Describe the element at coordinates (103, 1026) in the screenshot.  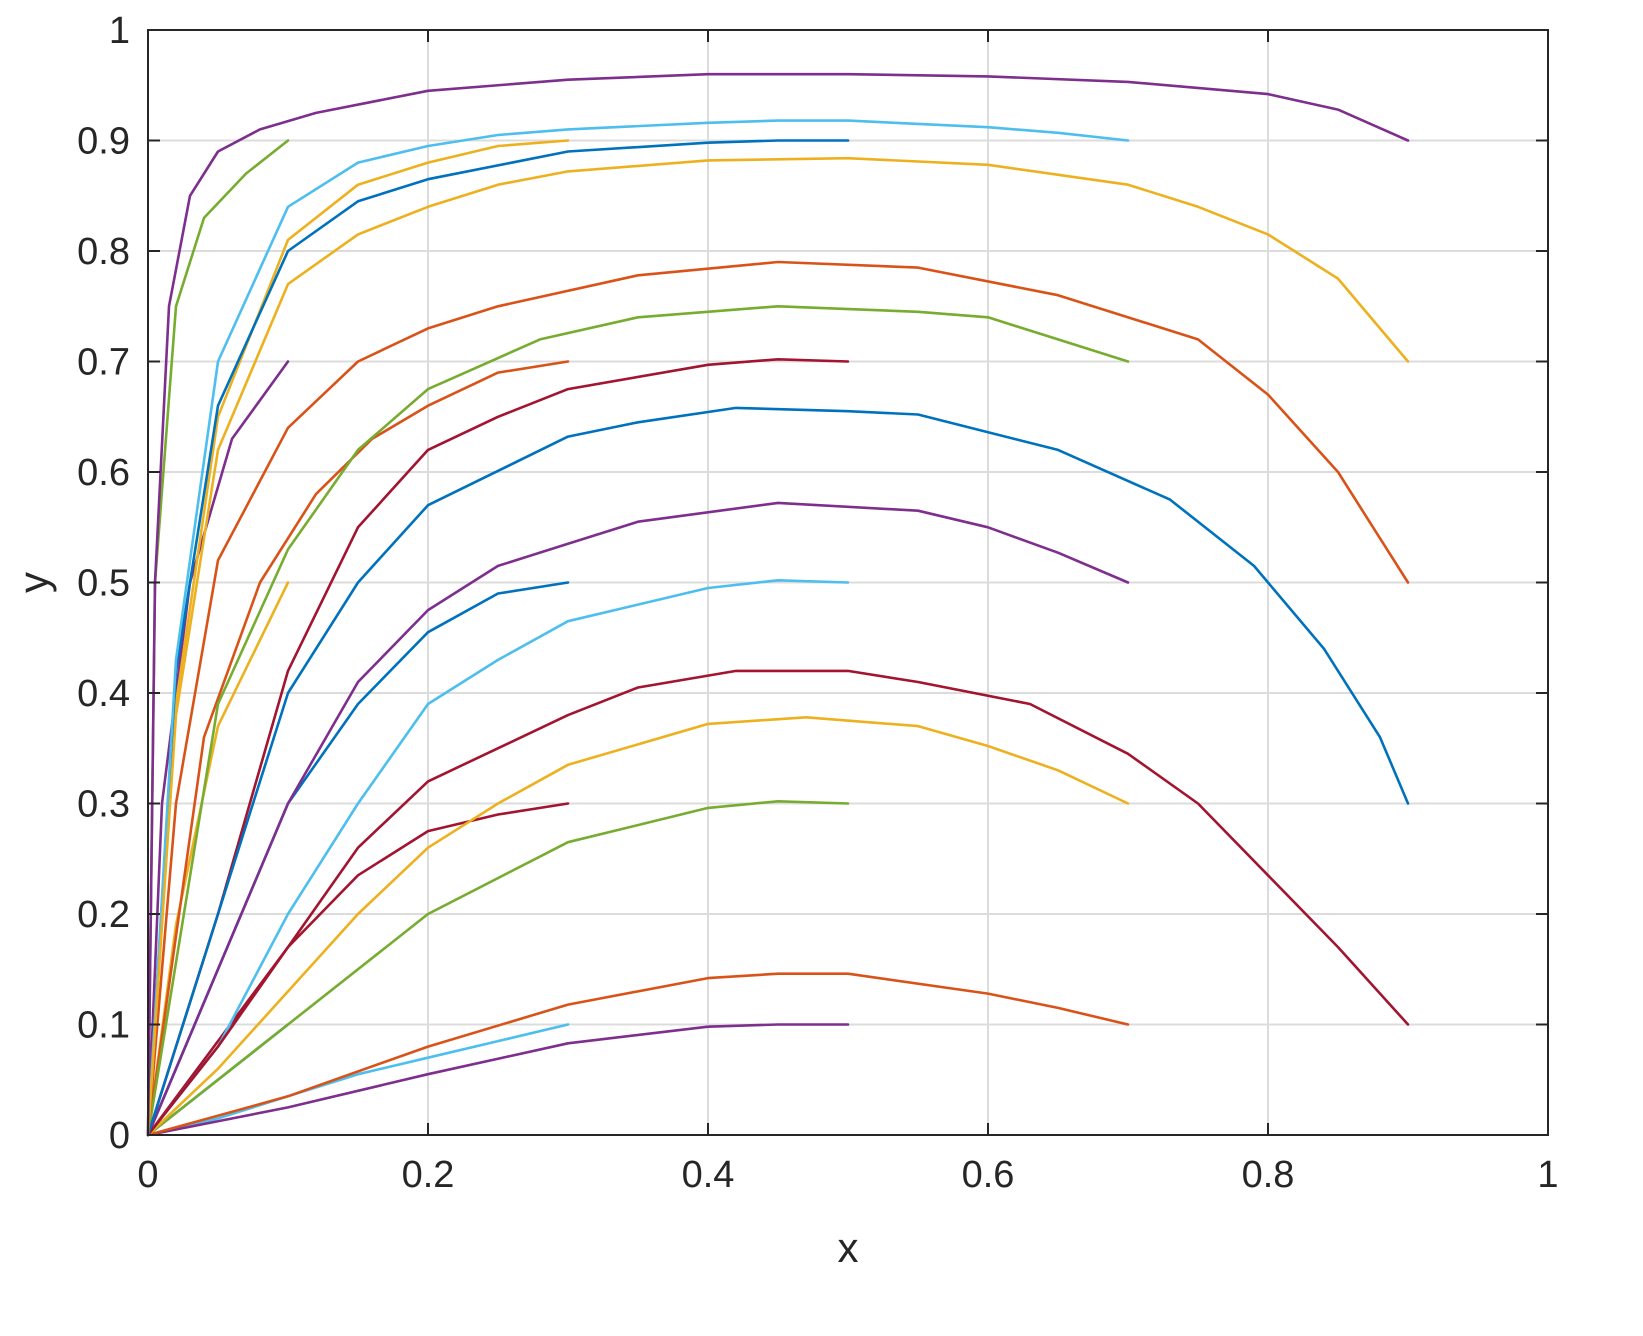
I see `y-tick-label: 0.1` at that location.